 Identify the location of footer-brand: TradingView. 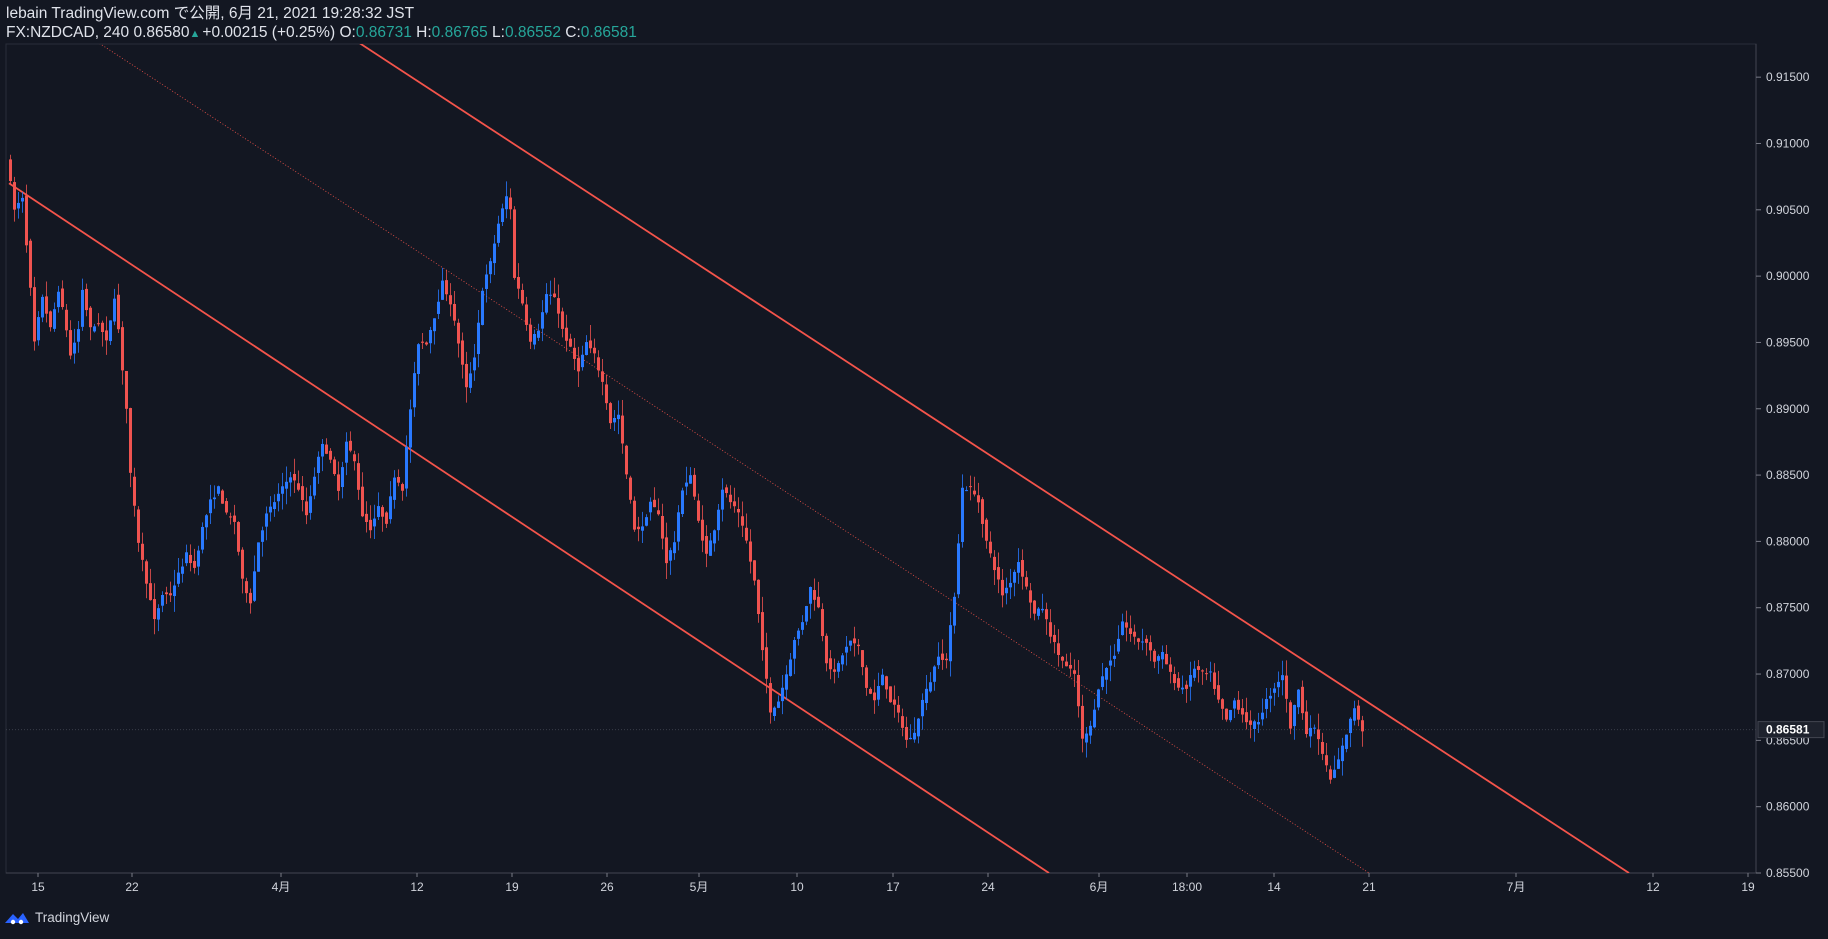
(56, 917).